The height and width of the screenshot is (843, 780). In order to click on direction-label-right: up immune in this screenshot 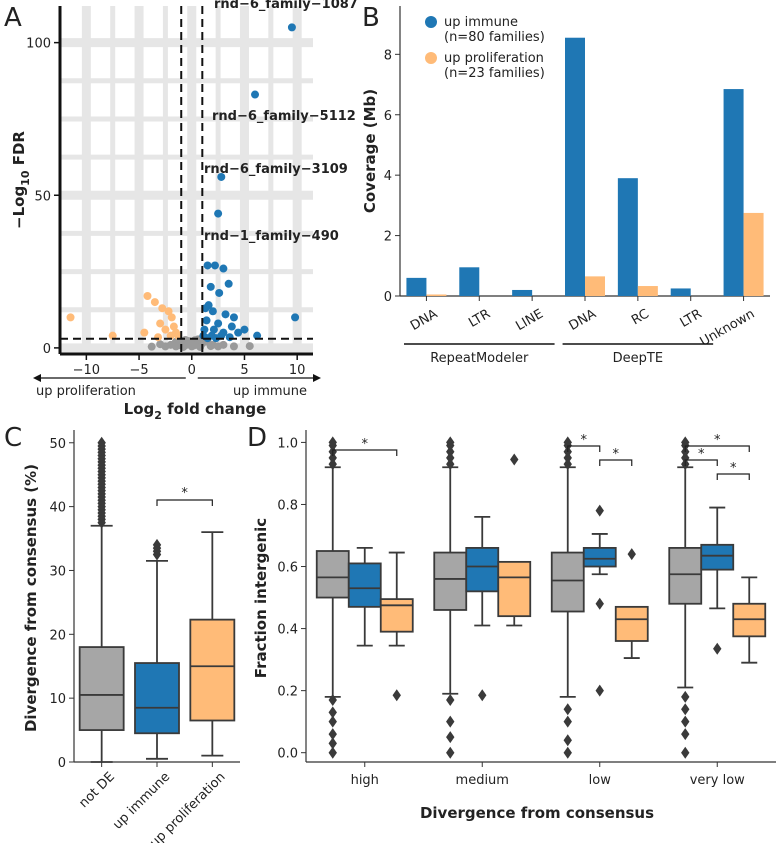, I will do `click(270, 391)`.